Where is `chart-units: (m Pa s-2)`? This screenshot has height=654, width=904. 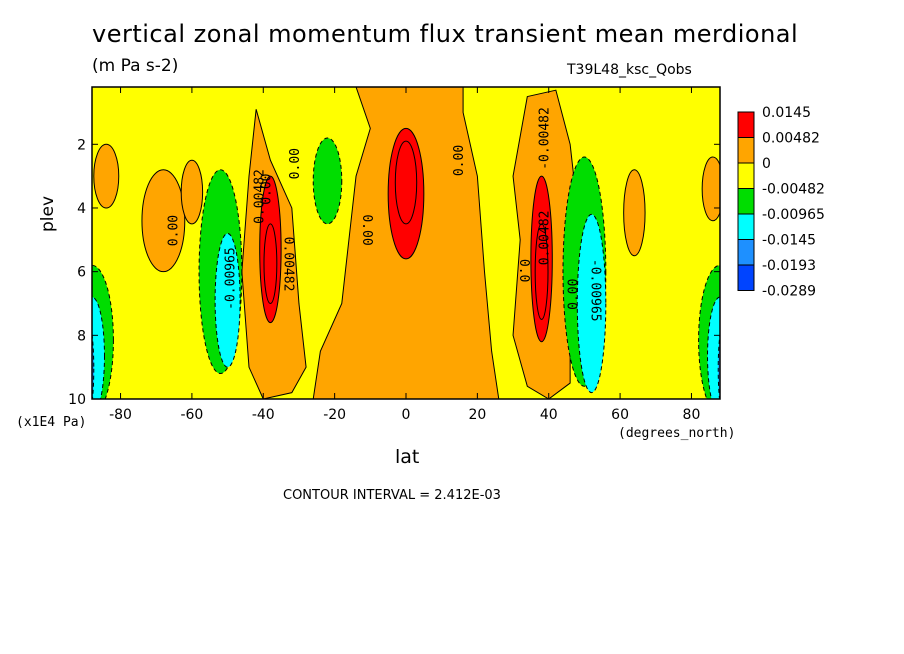
chart-units: (m Pa s-2) is located at coordinates (135, 66).